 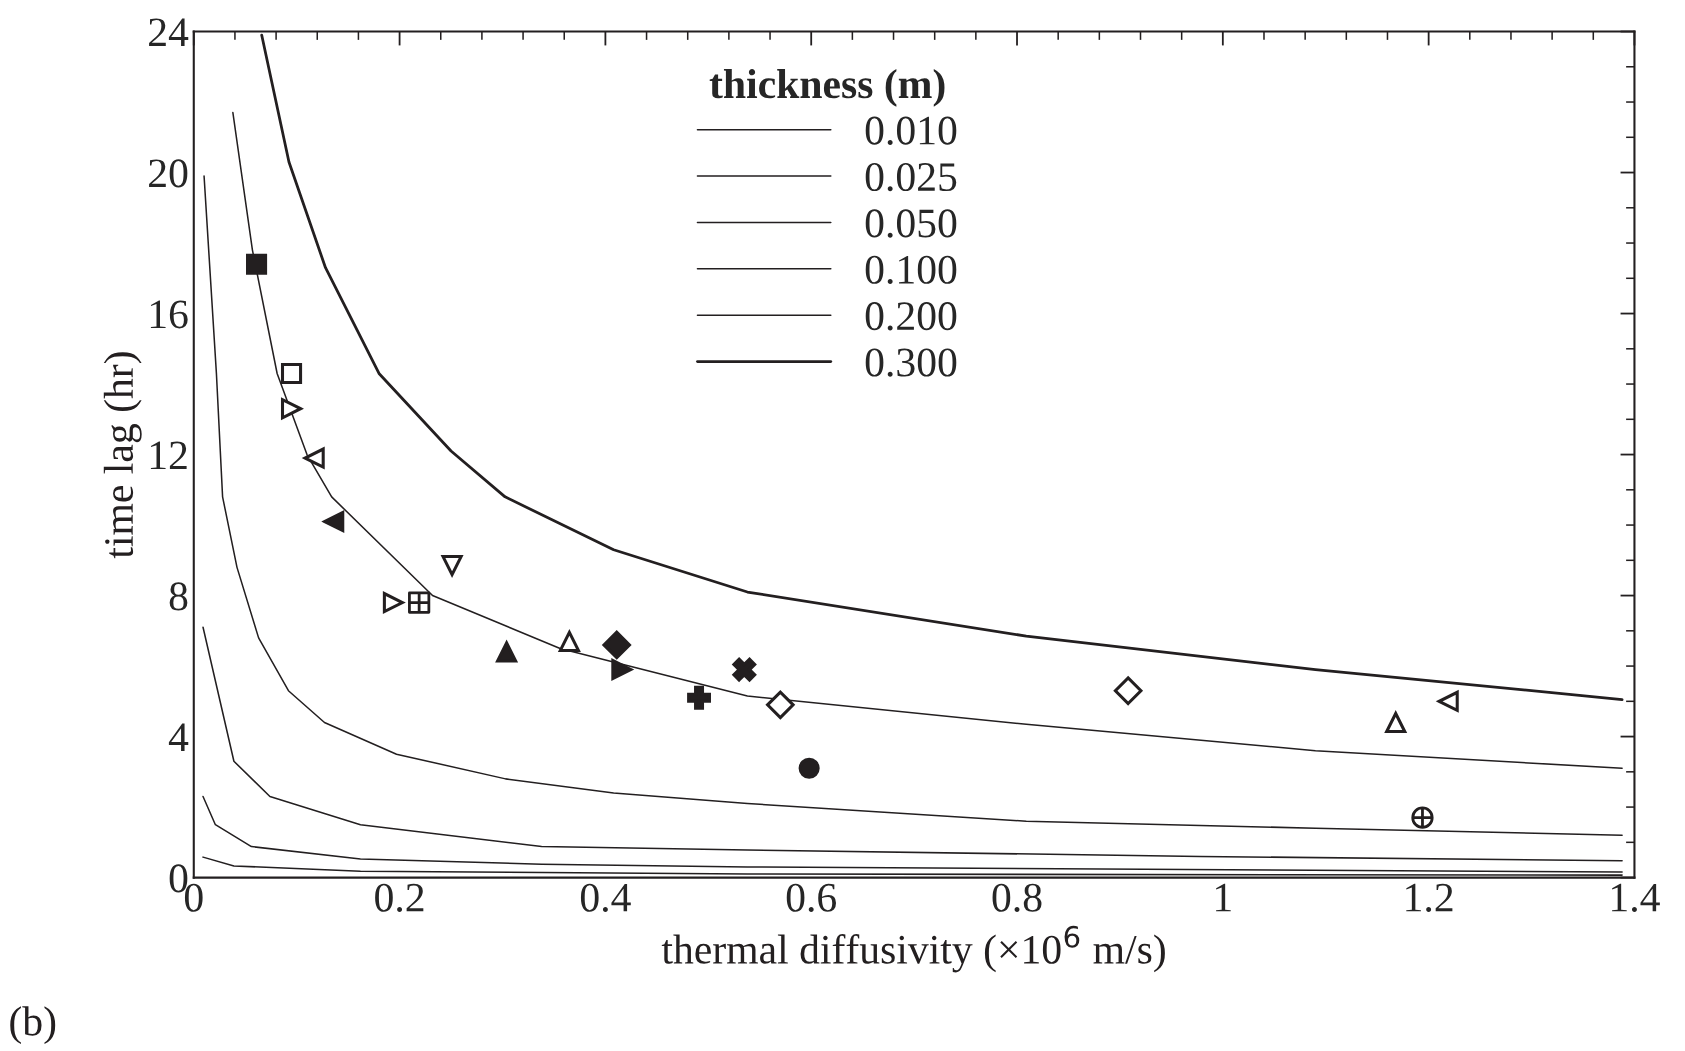 I want to click on y-tick-label: 24, so click(x=169, y=32).